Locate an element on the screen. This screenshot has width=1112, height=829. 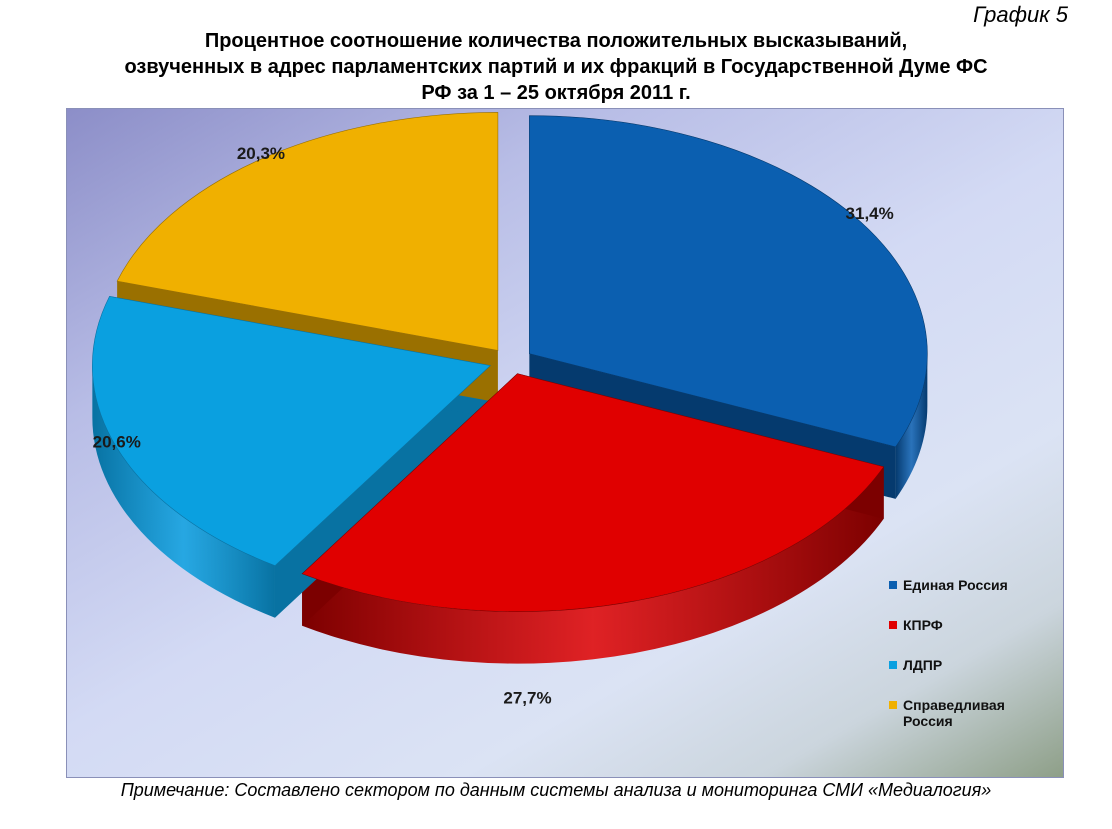
slice-side-edinaya-rossiya is located at coordinates (911, 426).